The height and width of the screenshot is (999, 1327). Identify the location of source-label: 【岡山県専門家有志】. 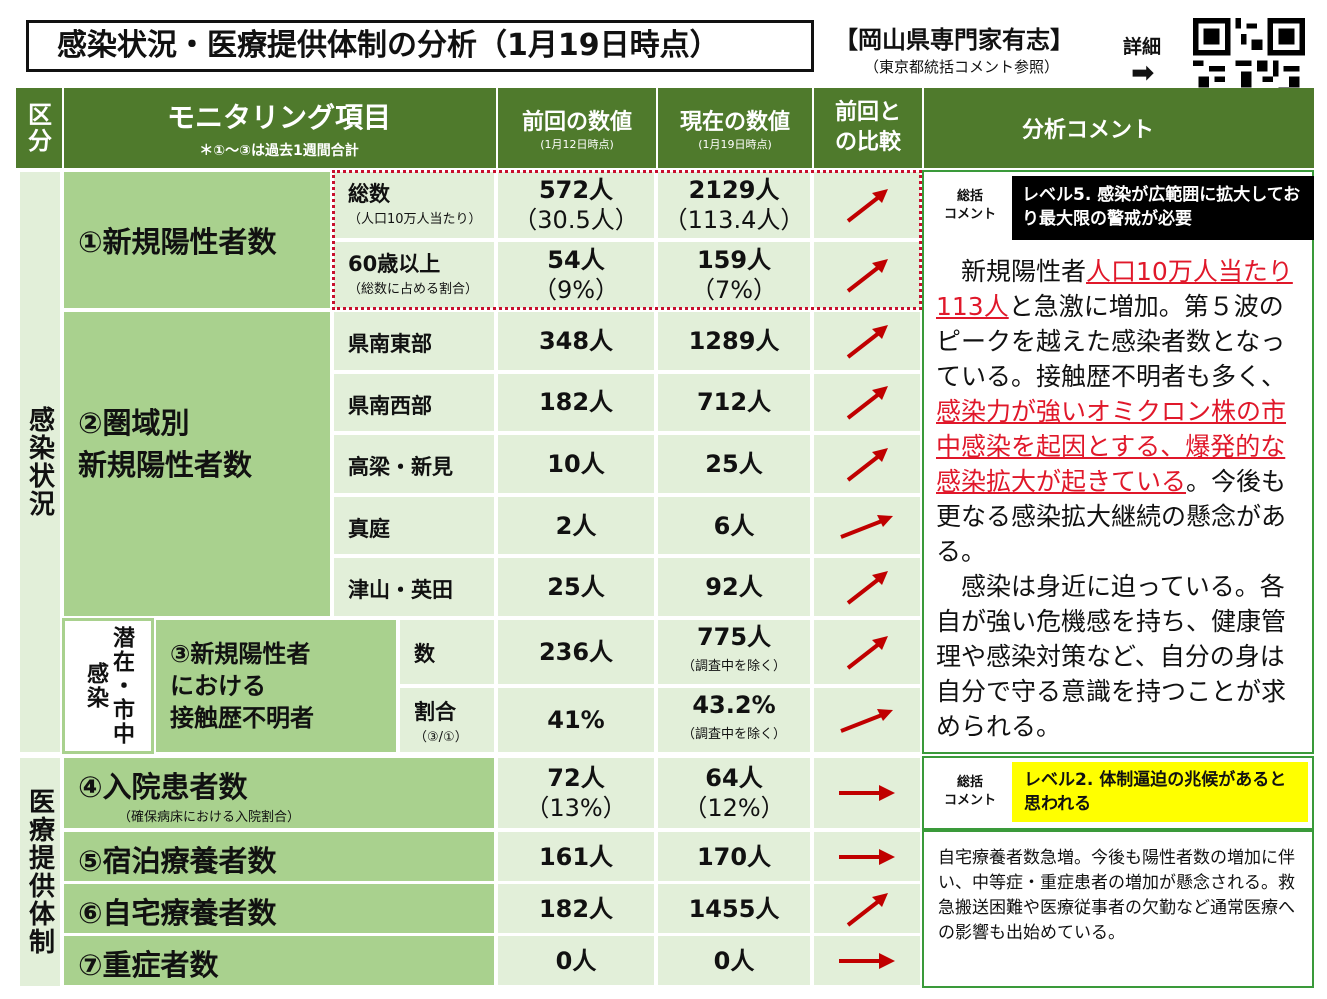
(954, 40).